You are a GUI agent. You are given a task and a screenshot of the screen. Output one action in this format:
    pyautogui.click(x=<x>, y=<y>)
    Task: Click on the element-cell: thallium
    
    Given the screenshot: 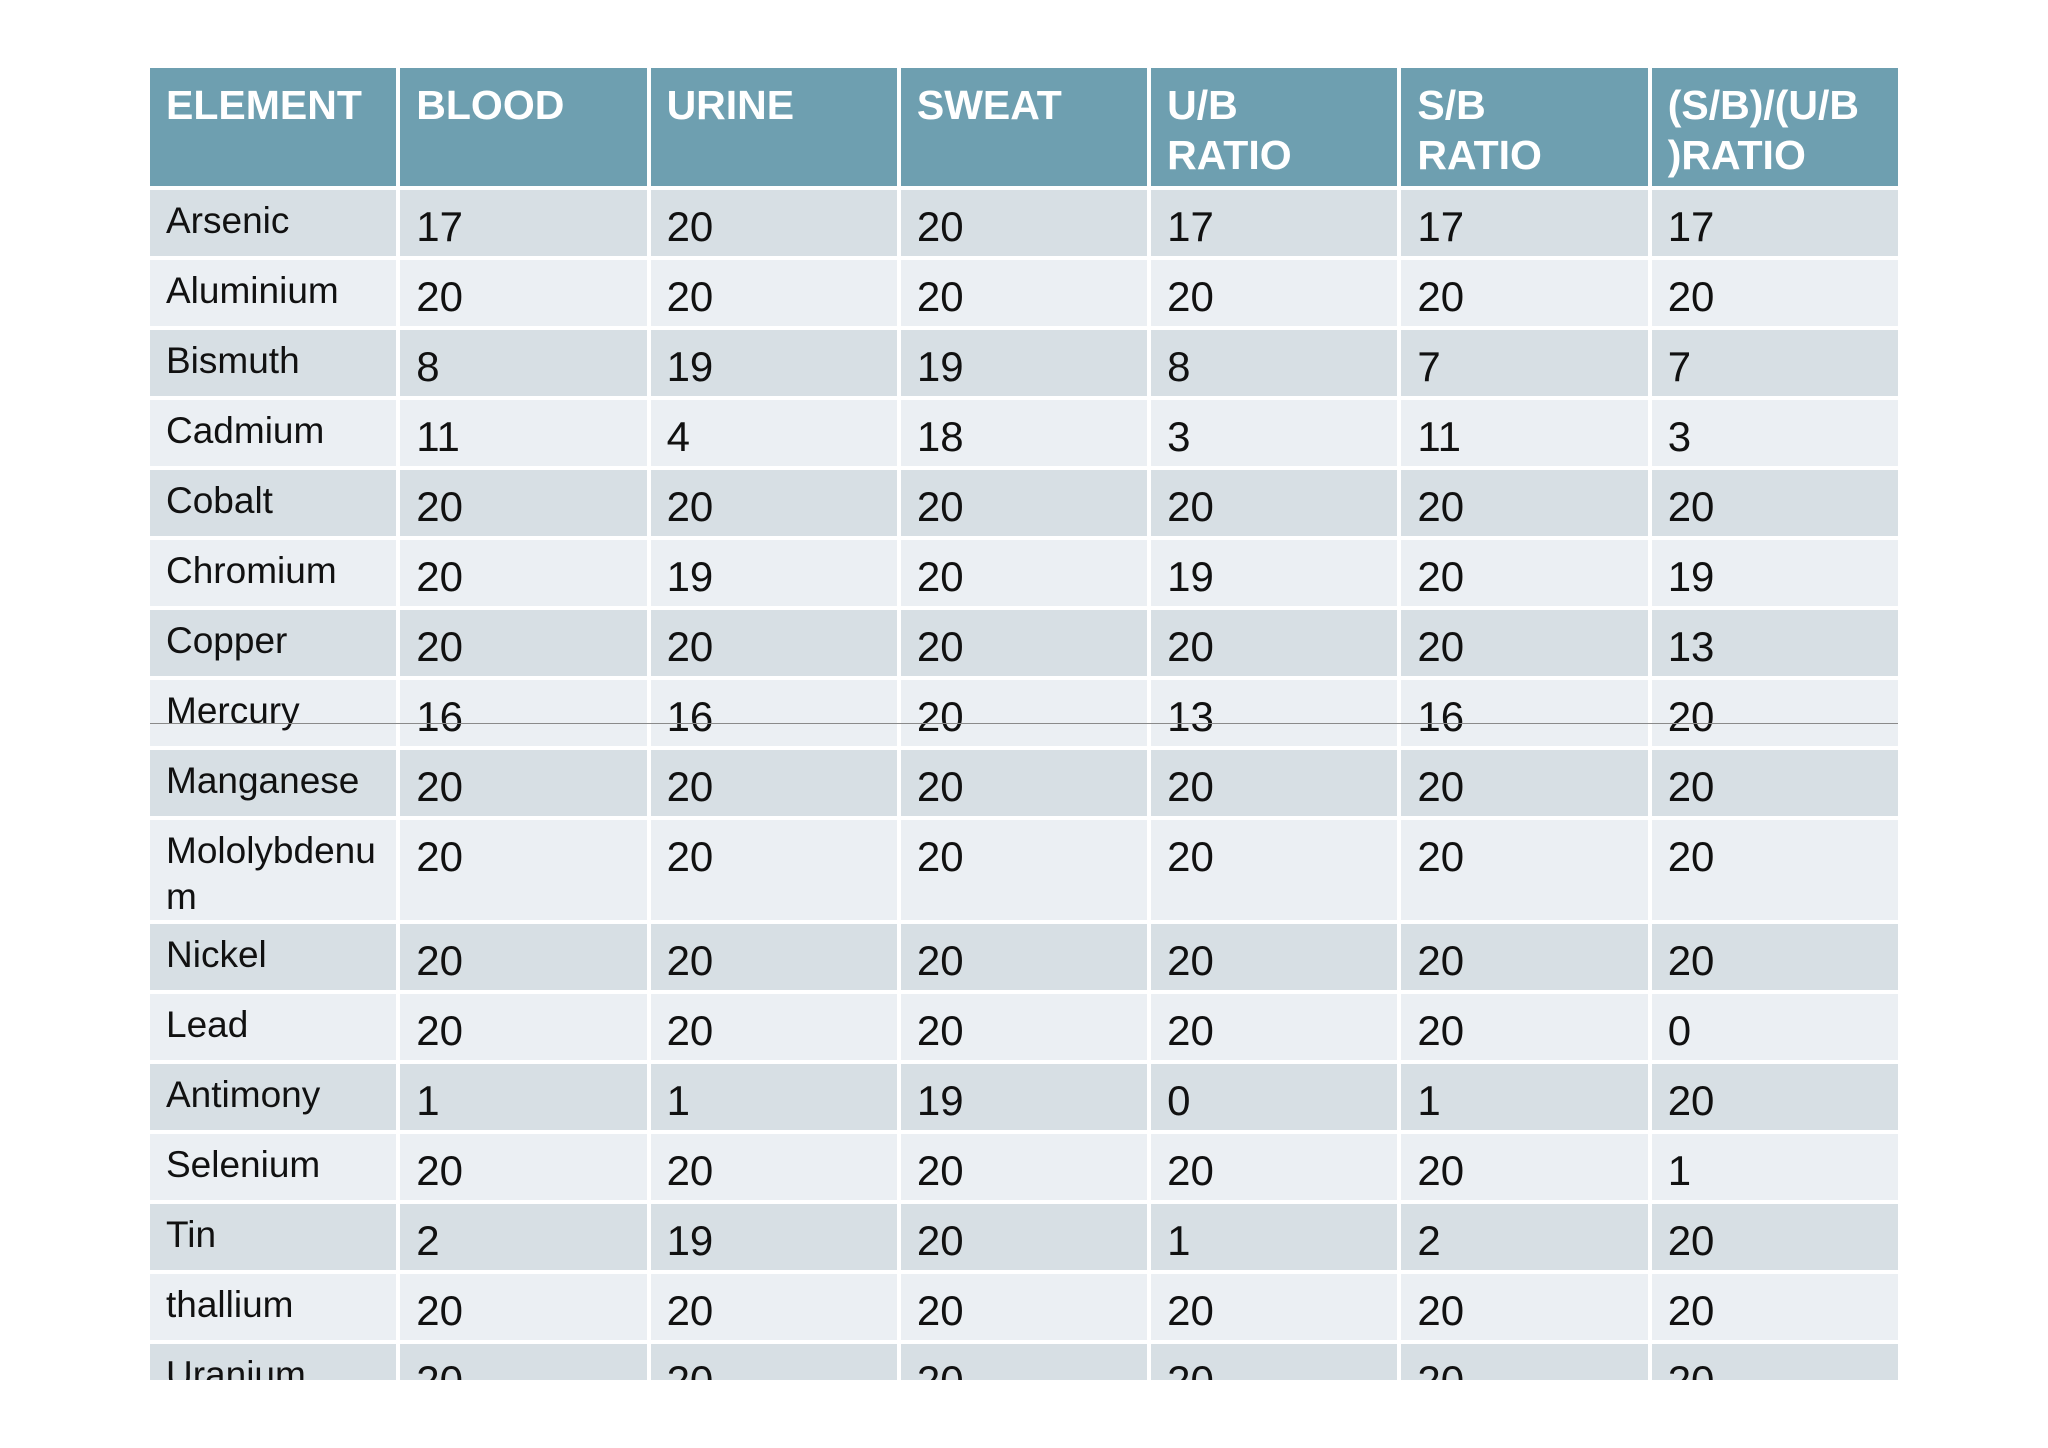 What is the action you would take?
    pyautogui.click(x=275, y=1309)
    